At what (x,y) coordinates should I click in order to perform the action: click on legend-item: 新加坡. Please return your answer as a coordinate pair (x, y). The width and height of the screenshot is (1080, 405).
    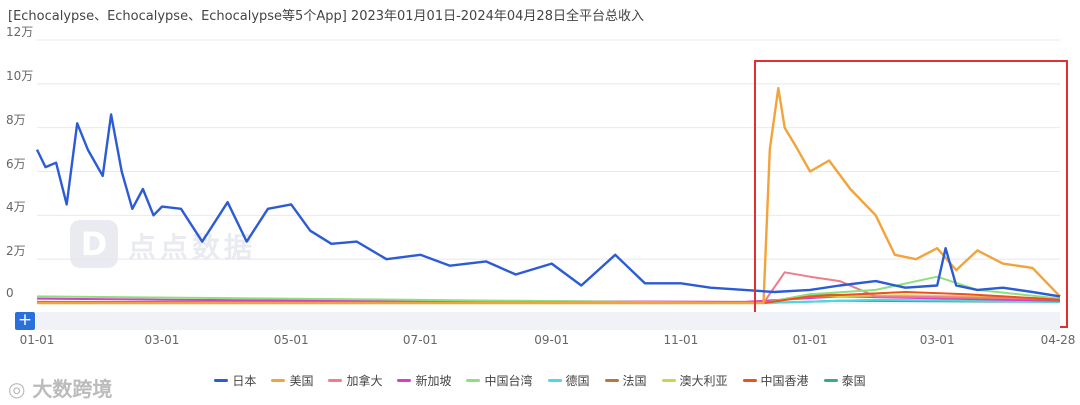
    Looking at the image, I should click on (424, 380).